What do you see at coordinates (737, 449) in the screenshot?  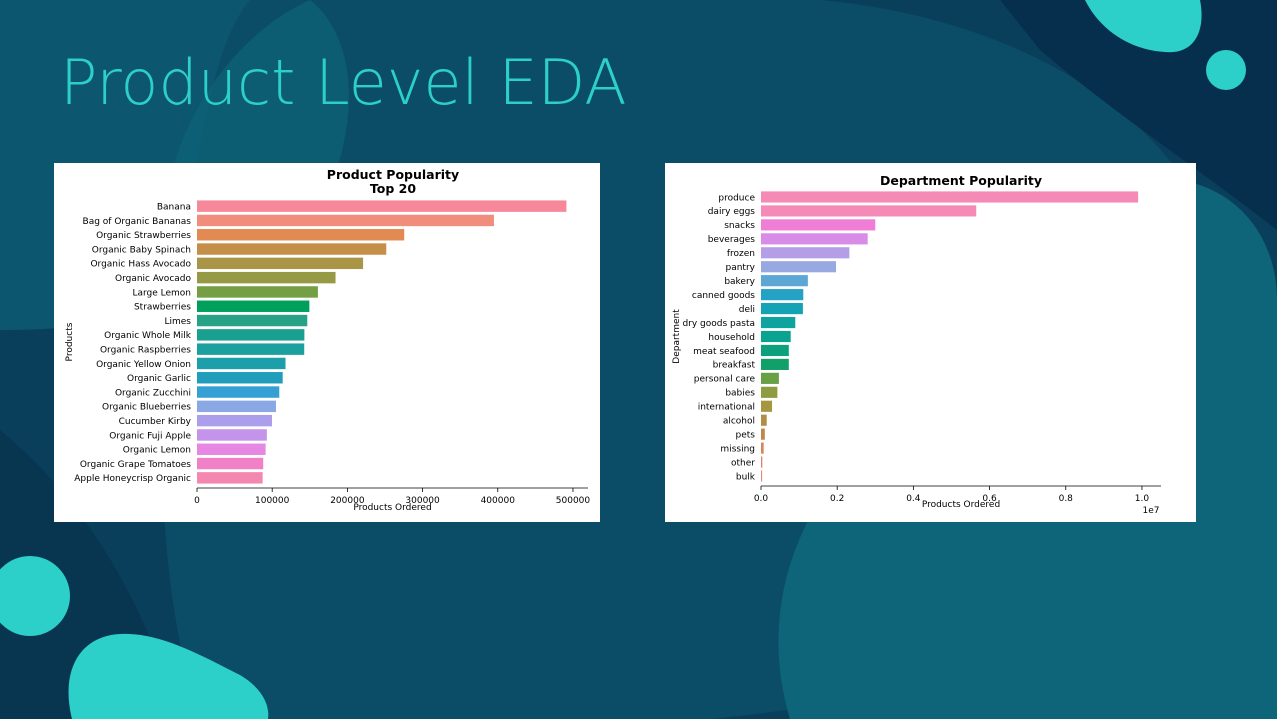 I see `category-label-18: missing` at bounding box center [737, 449].